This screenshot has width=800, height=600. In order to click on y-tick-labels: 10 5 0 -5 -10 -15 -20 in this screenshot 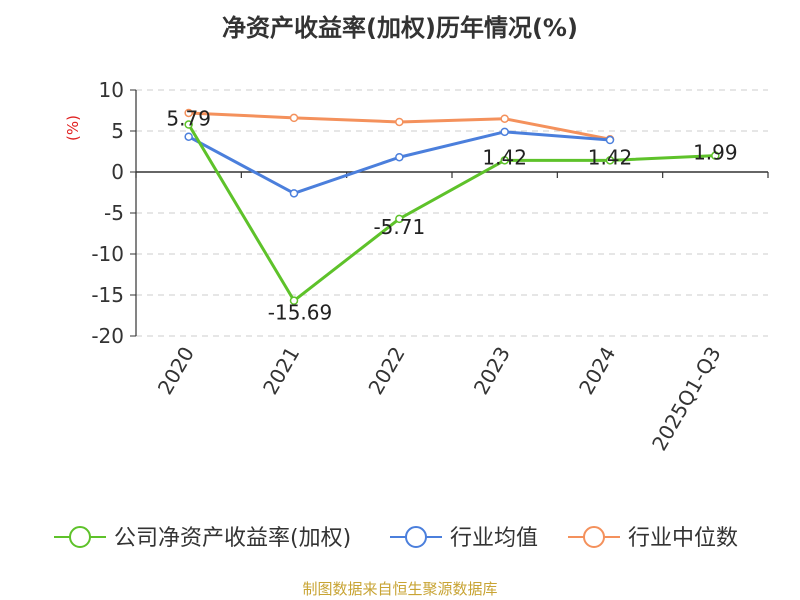, I will do `click(107, 213)`.